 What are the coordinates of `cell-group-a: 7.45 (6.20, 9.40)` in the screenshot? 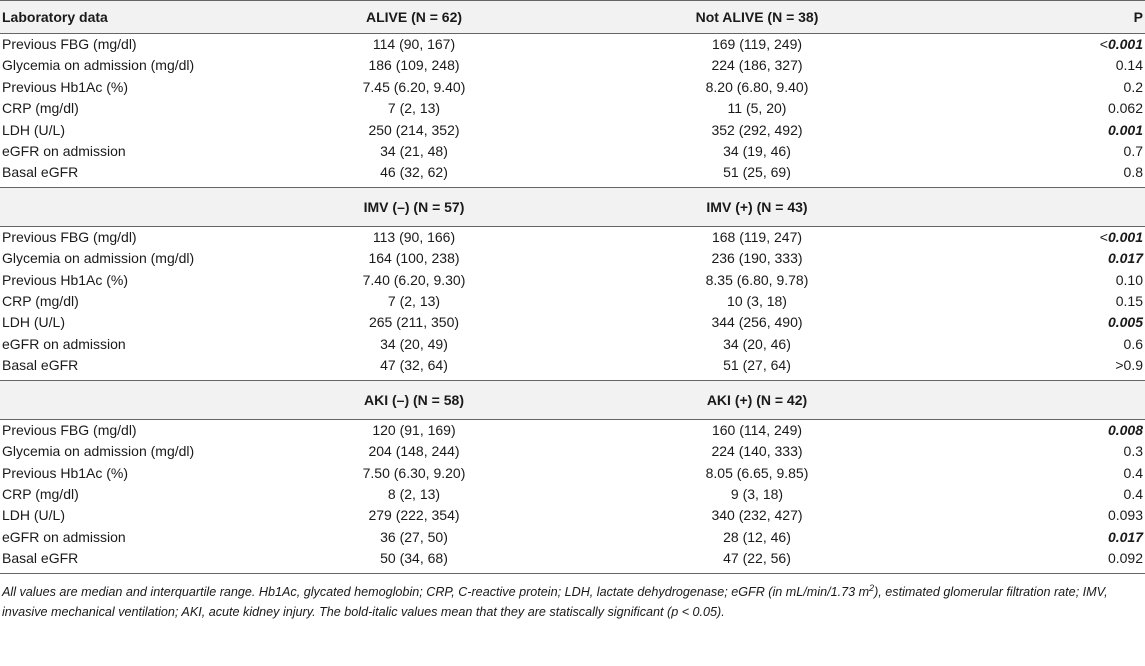 It's located at (414, 86).